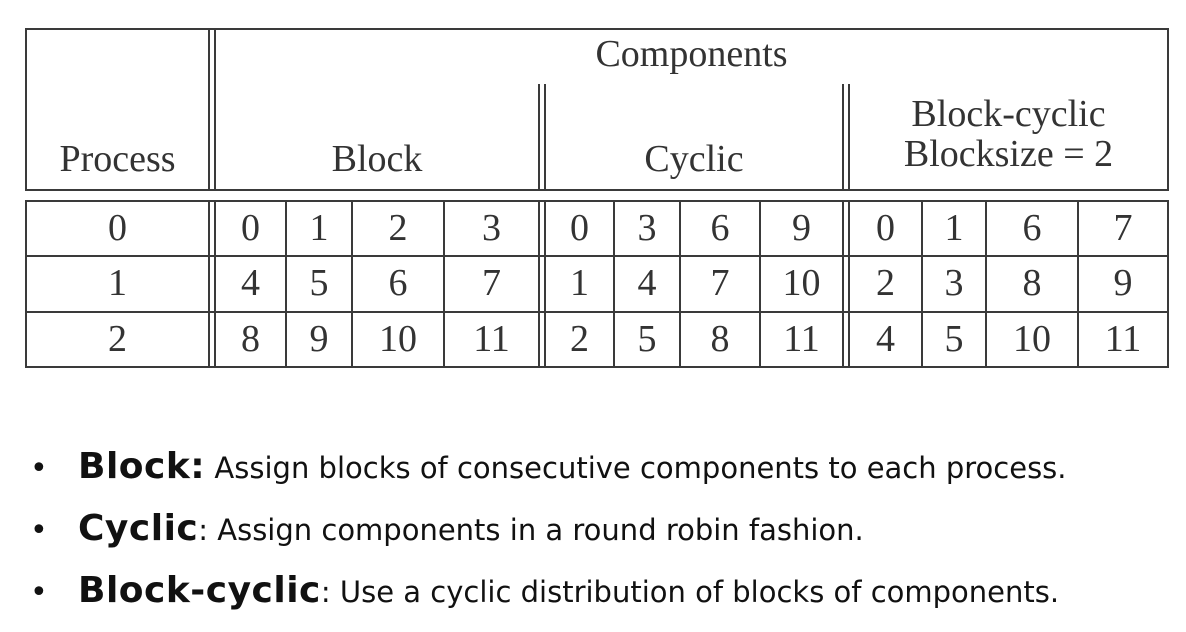 The width and height of the screenshot is (1186, 632). I want to click on cyclic-cell: 8, so click(720, 338).